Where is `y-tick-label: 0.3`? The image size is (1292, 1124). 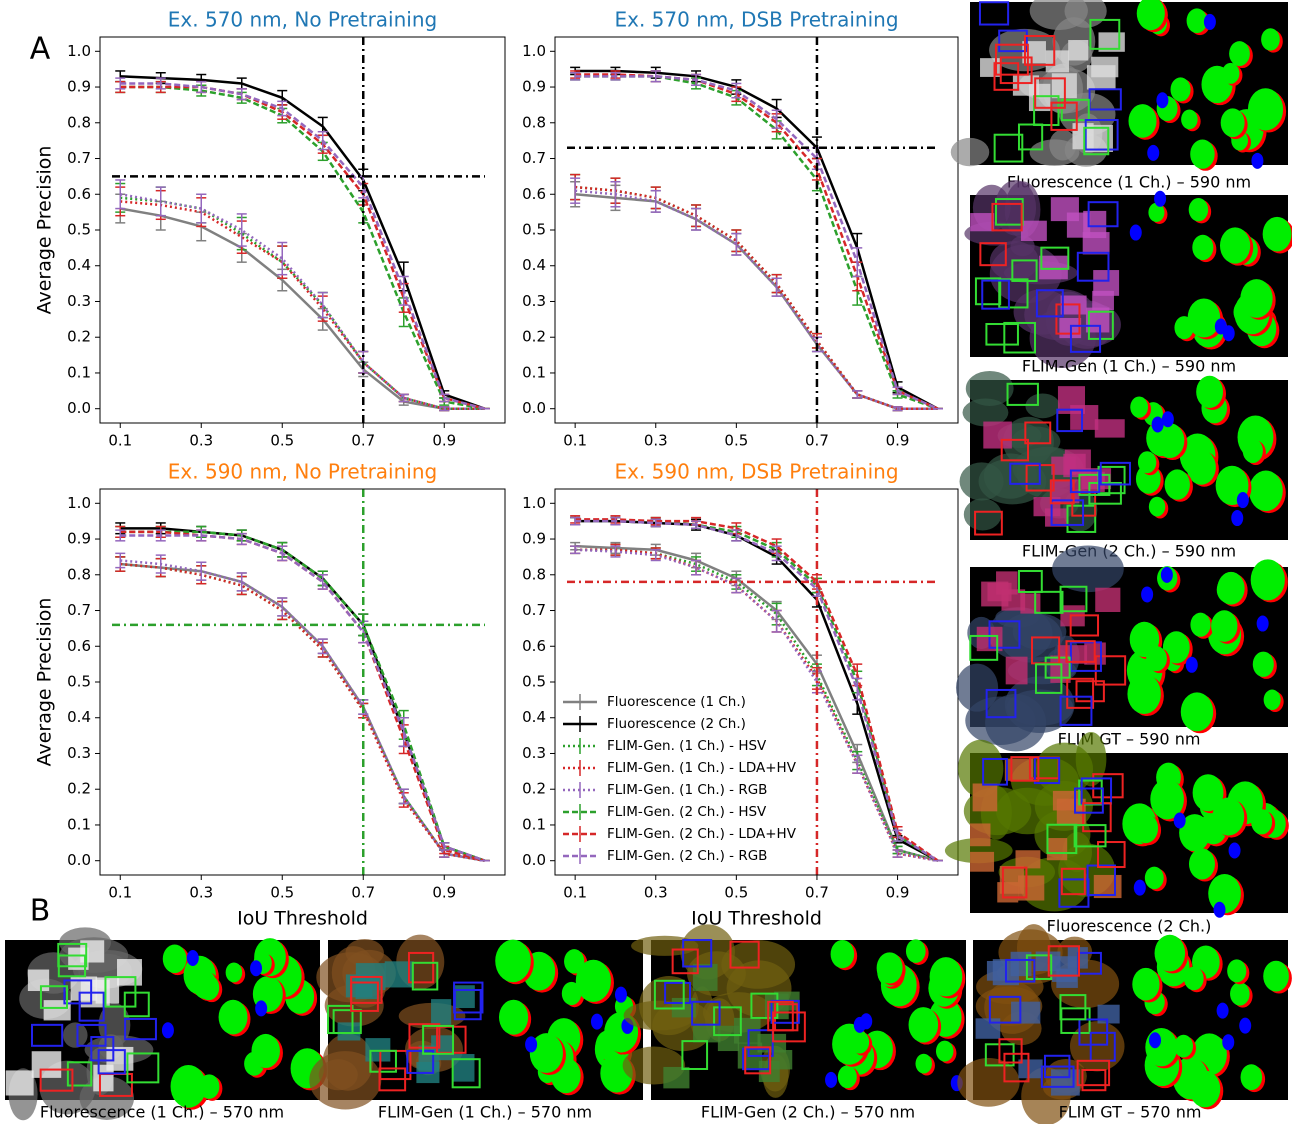 y-tick-label: 0.3 is located at coordinates (534, 301).